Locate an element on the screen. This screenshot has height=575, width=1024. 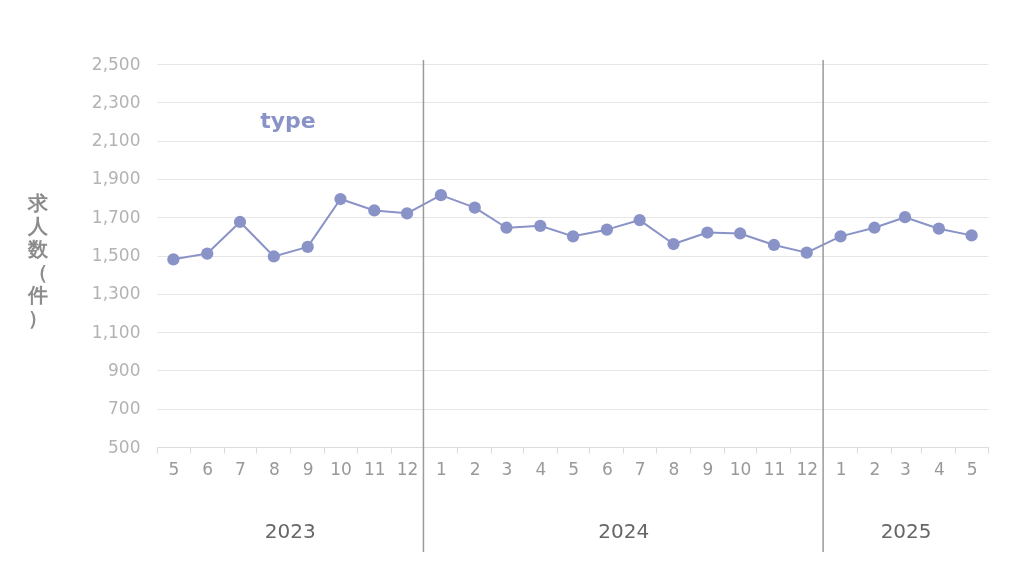
y-tick-label: 700 is located at coordinates (124, 408).